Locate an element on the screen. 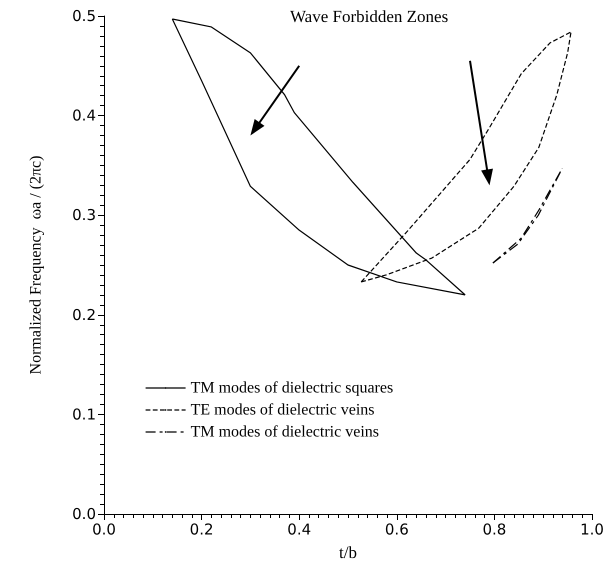  x-tick-label: 0.6 is located at coordinates (396, 529).